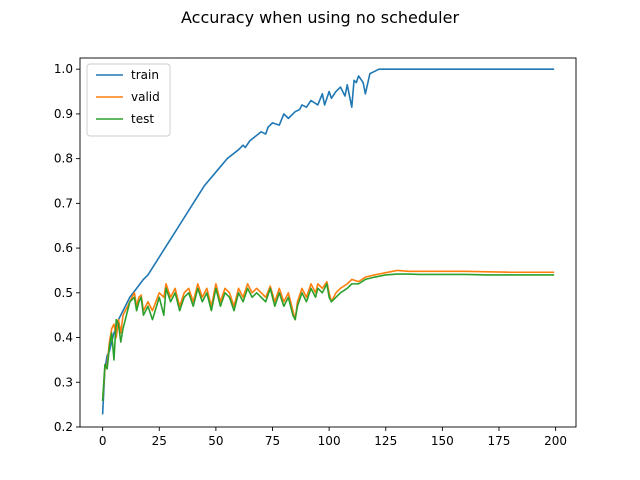 Image resolution: width=640 pixels, height=480 pixels. I want to click on x-tick-label: 25, so click(159, 441).